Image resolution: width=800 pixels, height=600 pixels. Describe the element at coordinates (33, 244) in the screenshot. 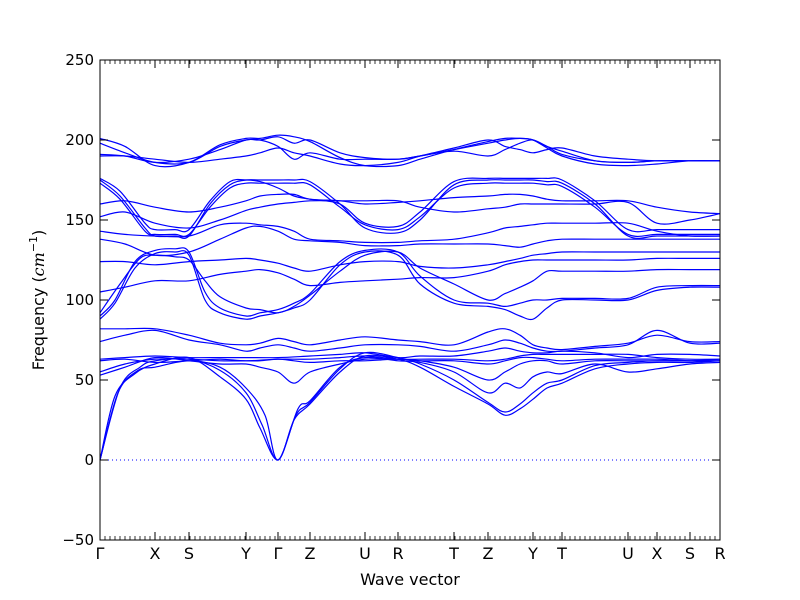

I see `y-axis-label-exponent: −1` at that location.